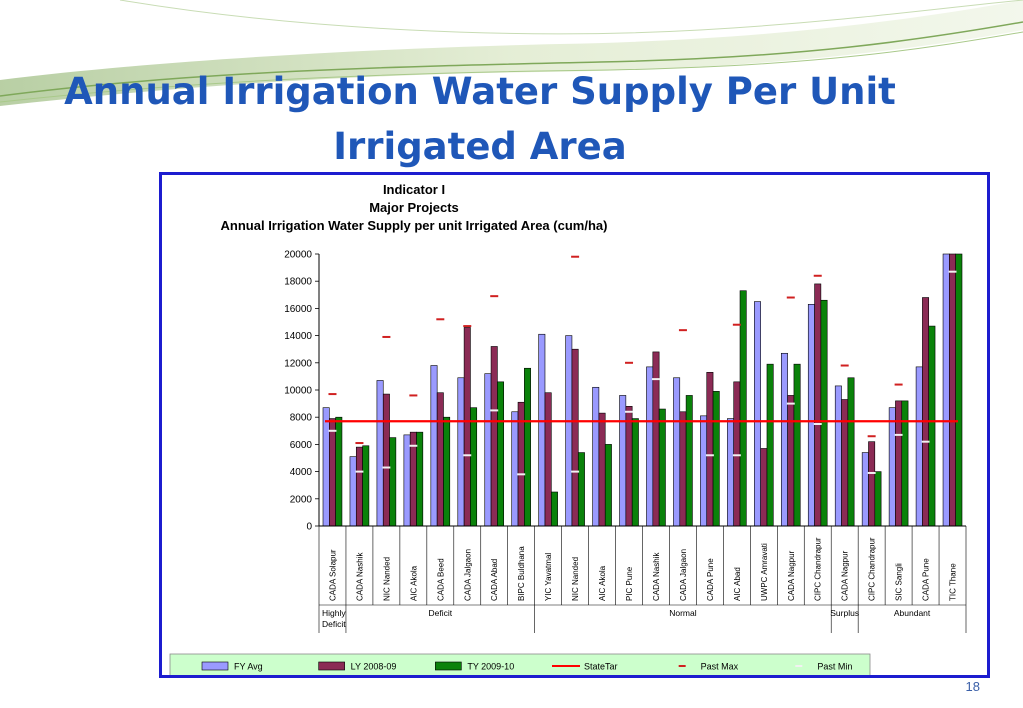  Describe the element at coordinates (520, 664) in the screenshot. I see `legend-box` at that location.